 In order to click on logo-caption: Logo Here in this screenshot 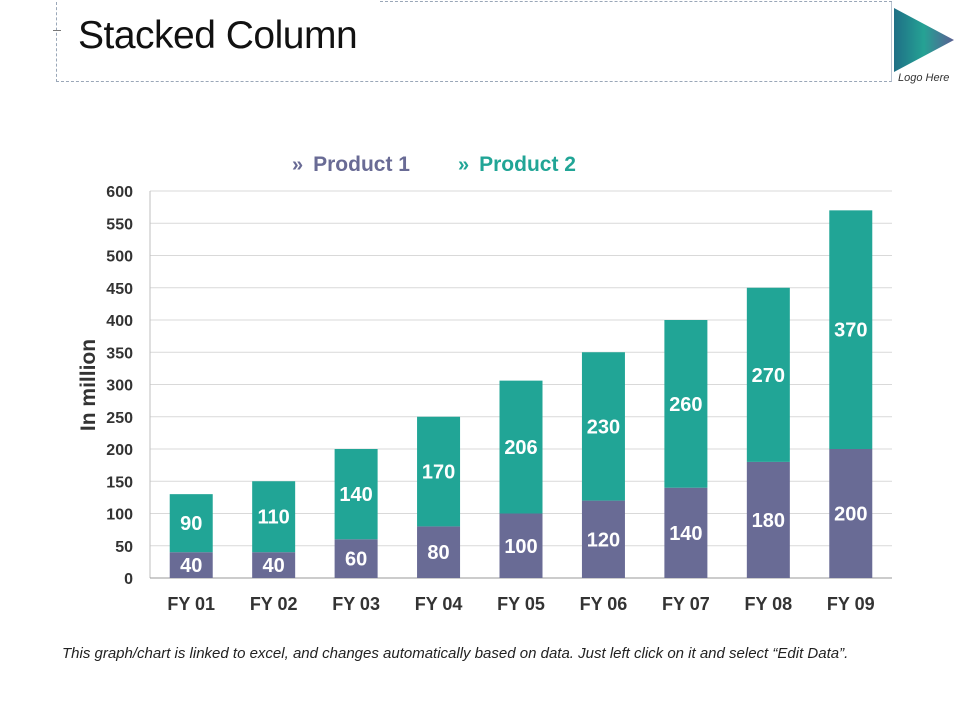, I will do `click(924, 78)`.